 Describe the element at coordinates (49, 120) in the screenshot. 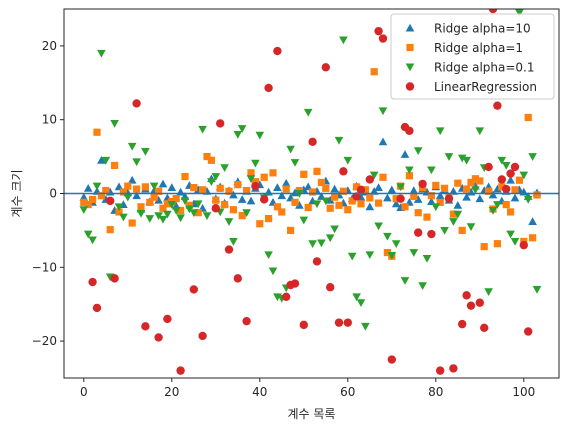

I see `y-tick-label: 10` at that location.